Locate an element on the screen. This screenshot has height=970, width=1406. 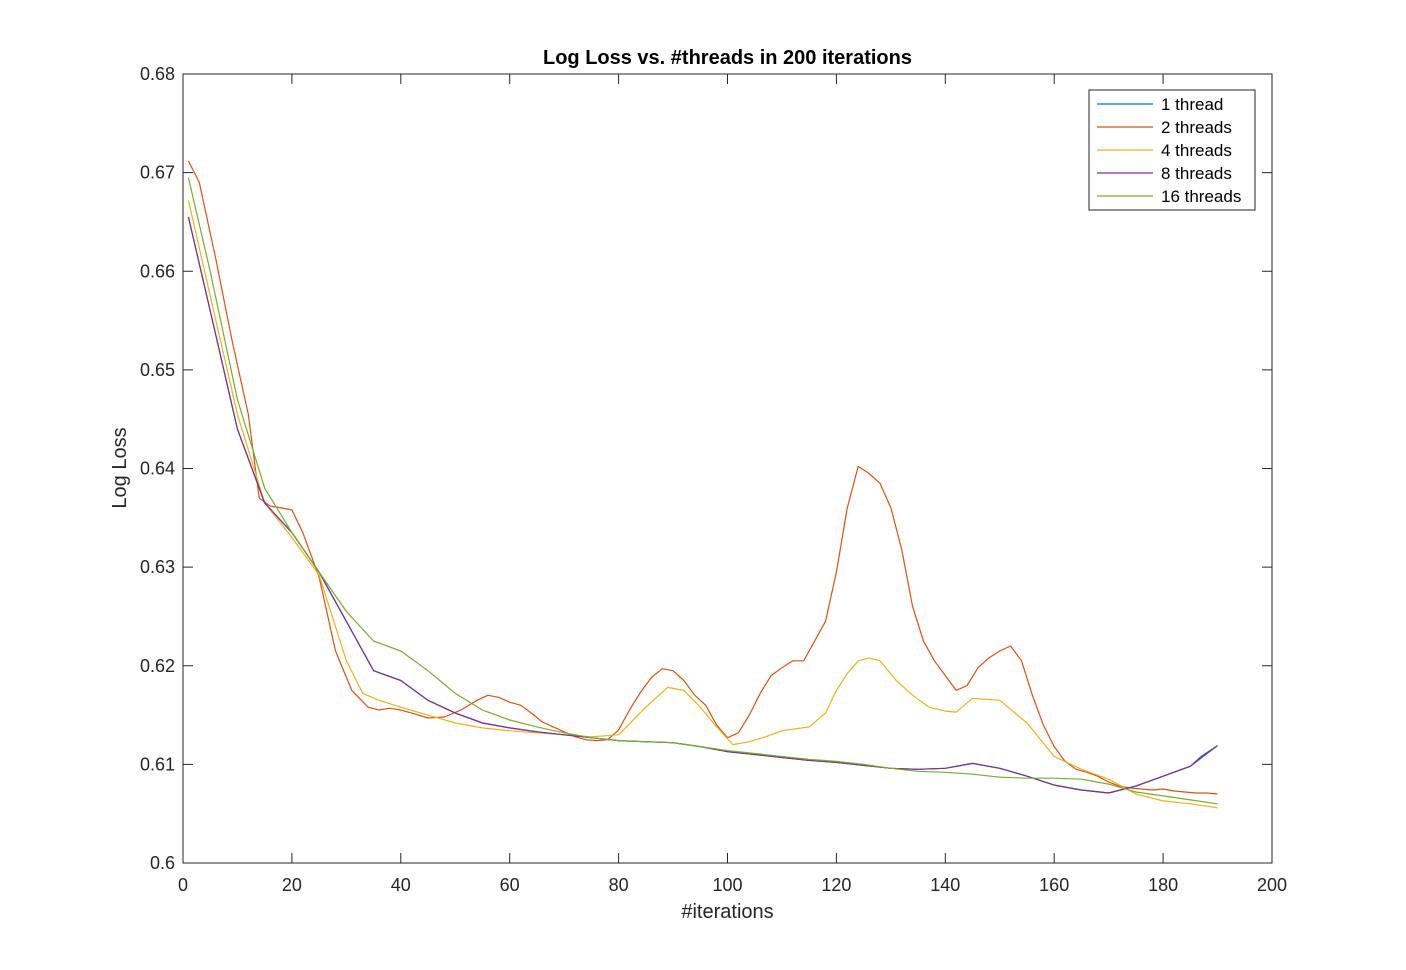
legend-label: 2 threads is located at coordinates (1196, 127).